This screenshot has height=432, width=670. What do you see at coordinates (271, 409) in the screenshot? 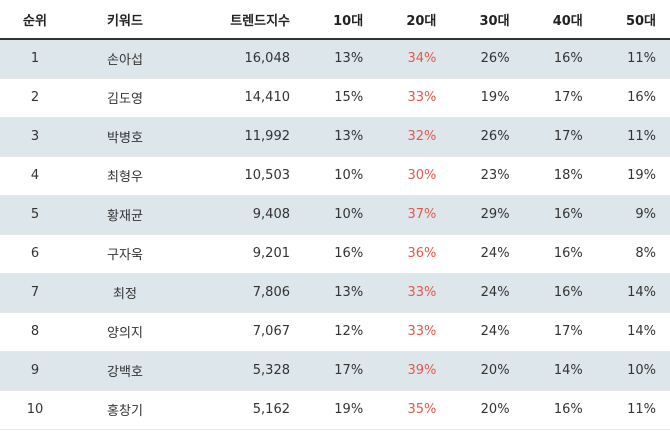
I see `cell-trend-index: 5,162` at bounding box center [271, 409].